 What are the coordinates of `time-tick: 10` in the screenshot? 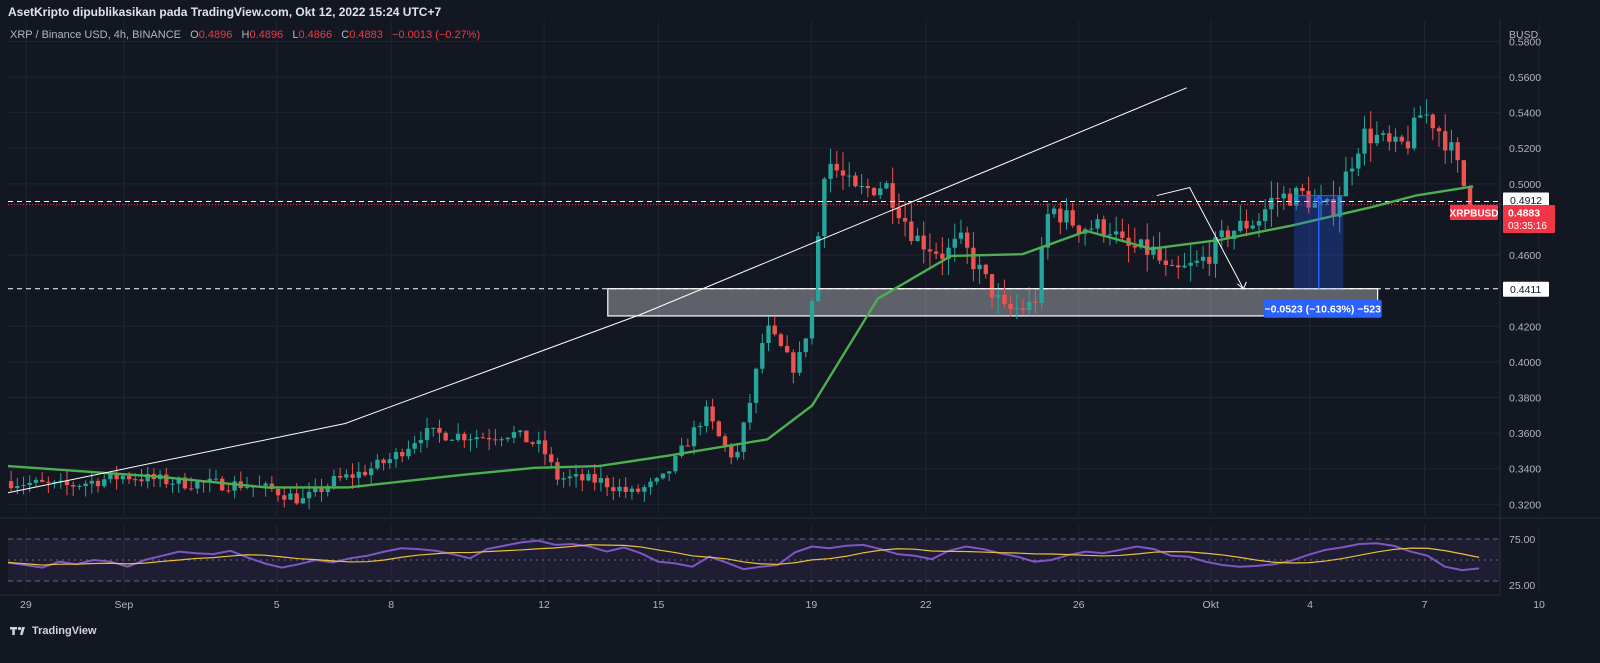 It's located at (1539, 605).